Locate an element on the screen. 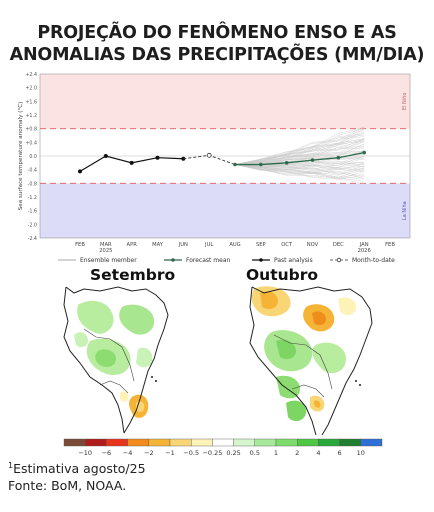  x-tick-label: JAN is located at coordinates (364, 245).